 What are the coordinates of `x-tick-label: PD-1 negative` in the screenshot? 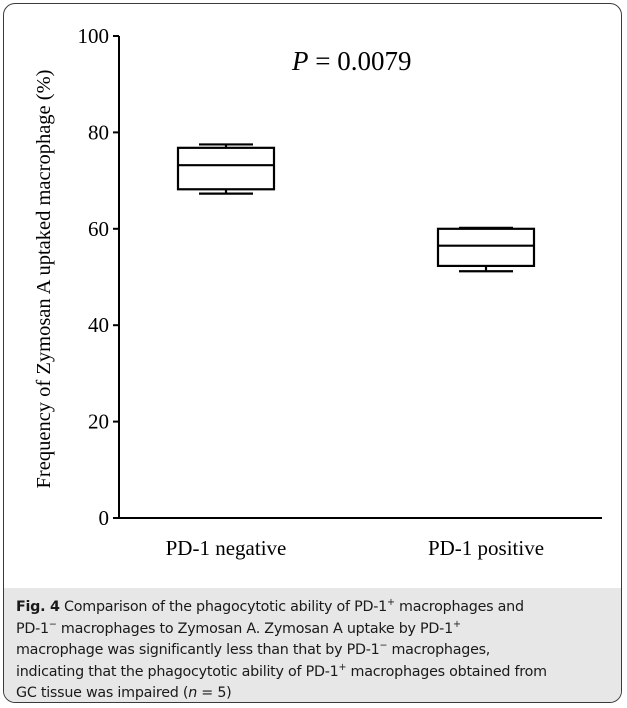 It's located at (226, 548).